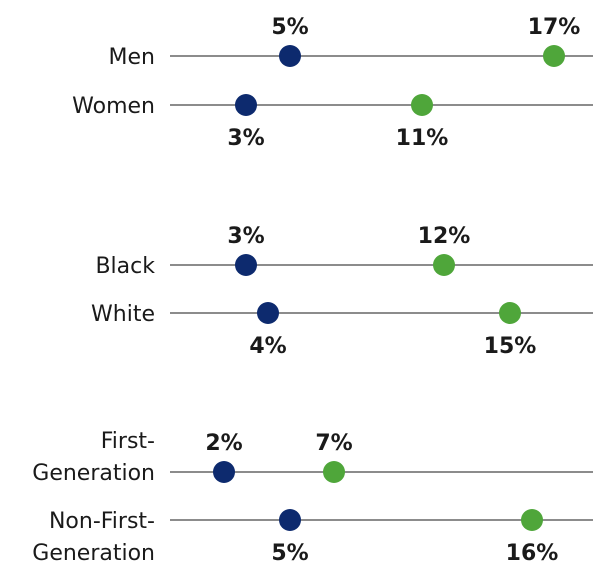 The height and width of the screenshot is (567, 595). I want to click on value-label-b: 7%, so click(333, 443).